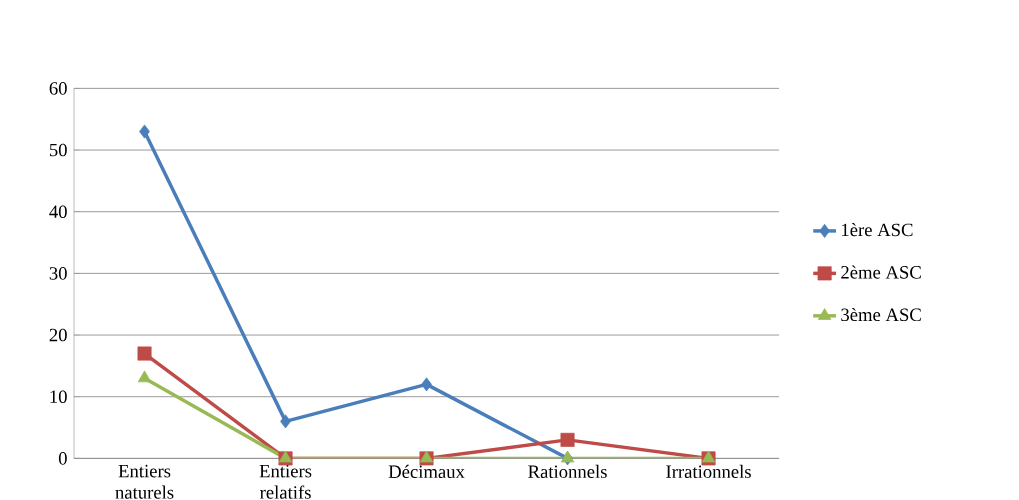  Describe the element at coordinates (567, 471) in the screenshot. I see `x-tick-label: Rationnels` at that location.